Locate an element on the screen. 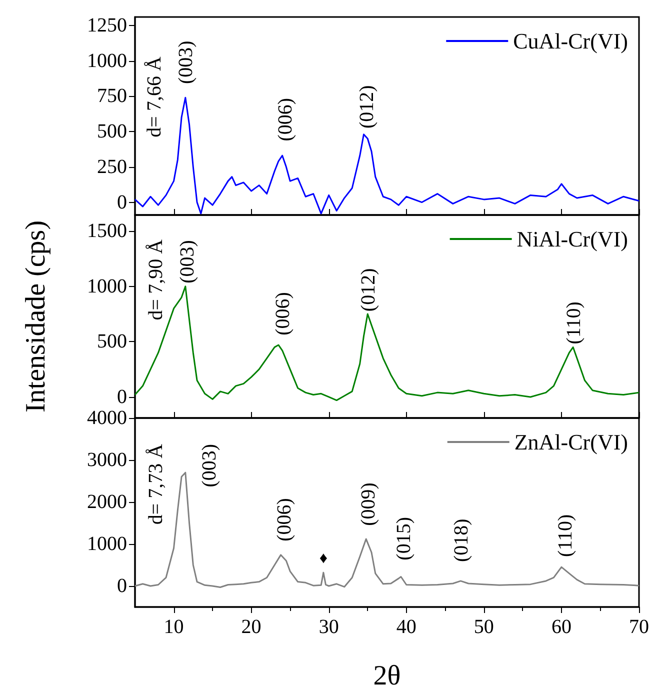 Image resolution: width=653 pixels, height=695 pixels. x-tick-label: 10 is located at coordinates (174, 627).